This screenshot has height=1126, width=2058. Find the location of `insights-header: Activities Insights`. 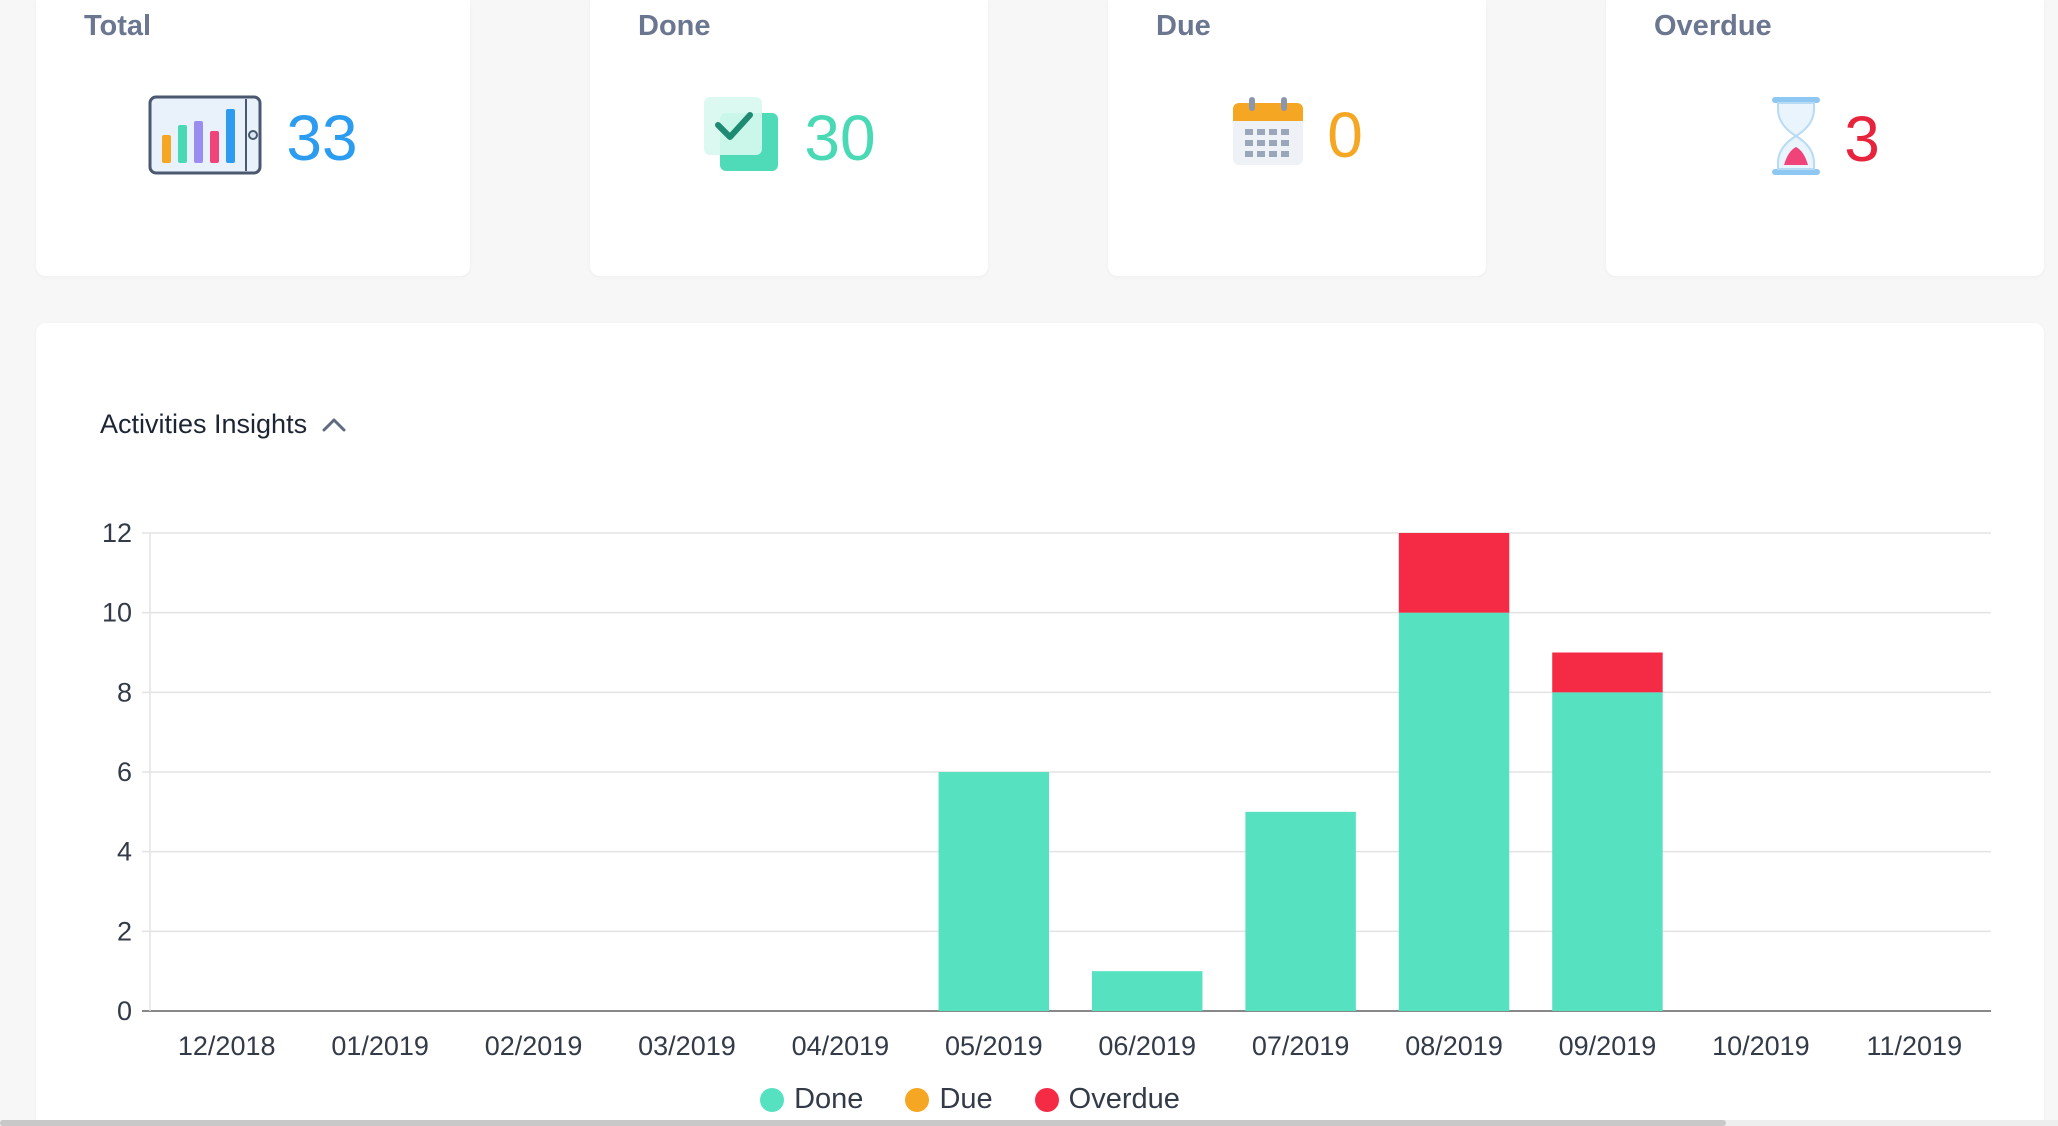

insights-header: Activities Insights is located at coordinates (223, 424).